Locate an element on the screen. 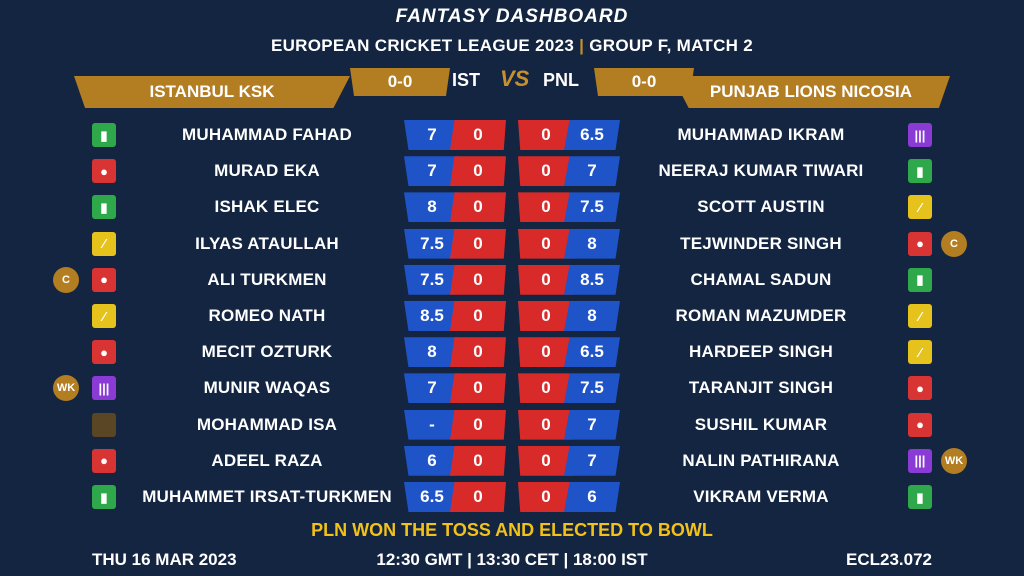 This screenshot has width=1024, height=576. player-row: MOHAMMAD ISA ● SUSHIL KUMAR -0 0 7 is located at coordinates (512, 425).